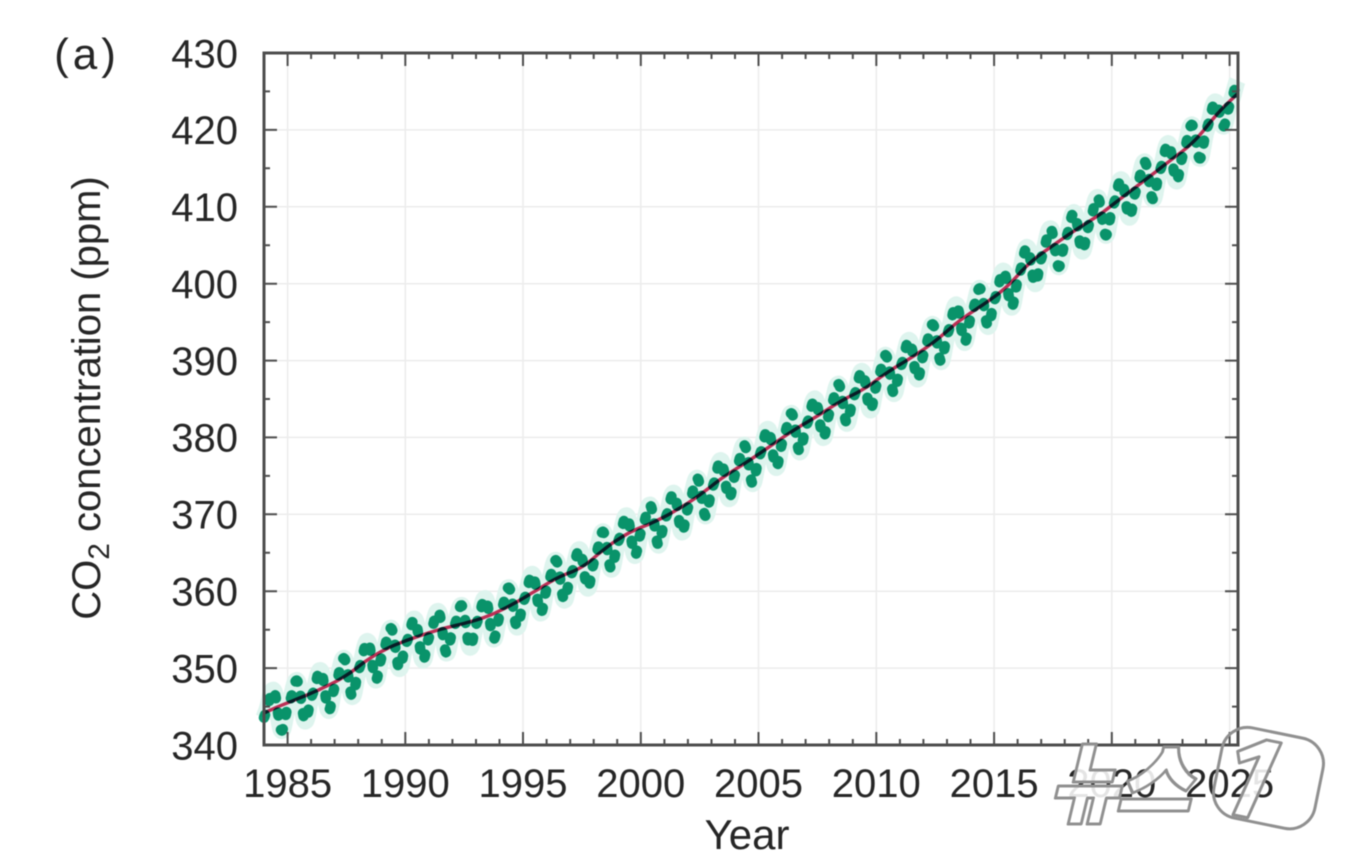 The image size is (1346, 855). Describe the element at coordinates (876, 784) in the screenshot. I see `svg-text: 2010` at that location.